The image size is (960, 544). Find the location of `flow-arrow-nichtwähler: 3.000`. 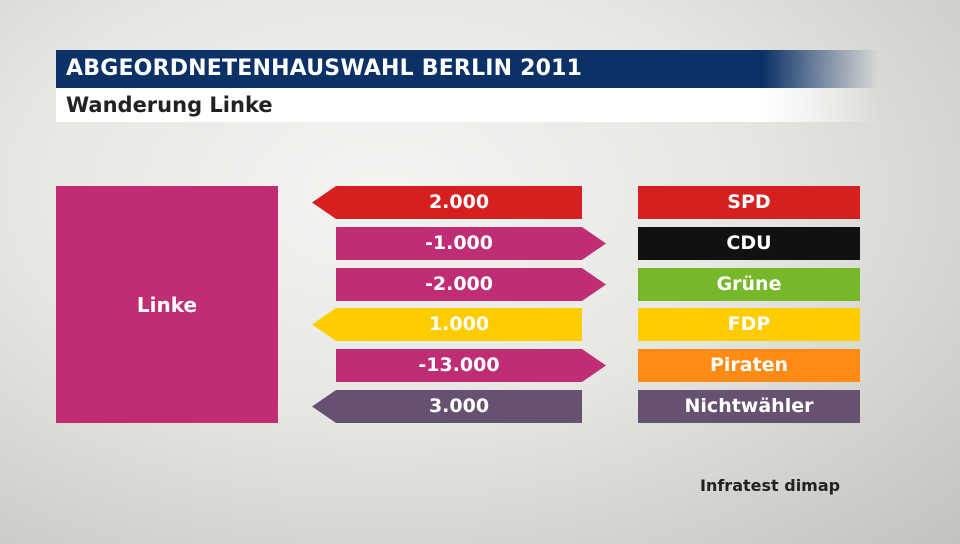

flow-arrow-nichtwähler: 3.000 is located at coordinates (447, 406).